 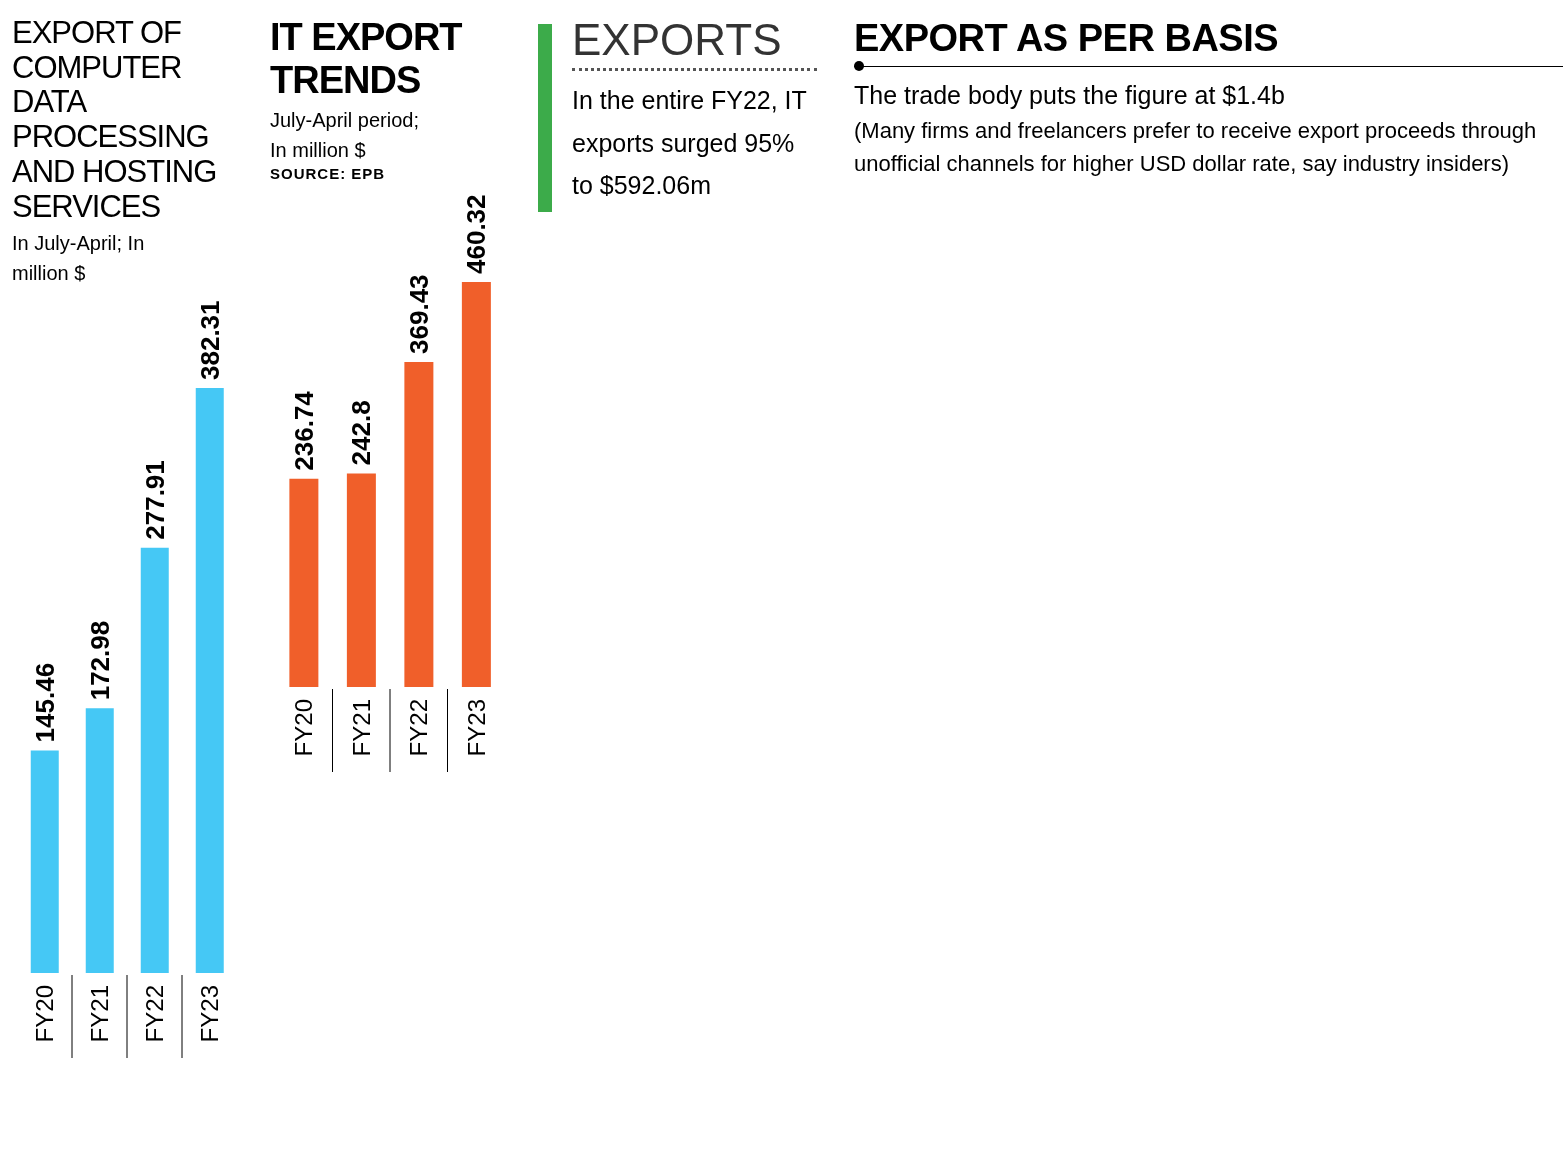 I want to click on source-note: SOURCE: EPB, so click(x=328, y=174).